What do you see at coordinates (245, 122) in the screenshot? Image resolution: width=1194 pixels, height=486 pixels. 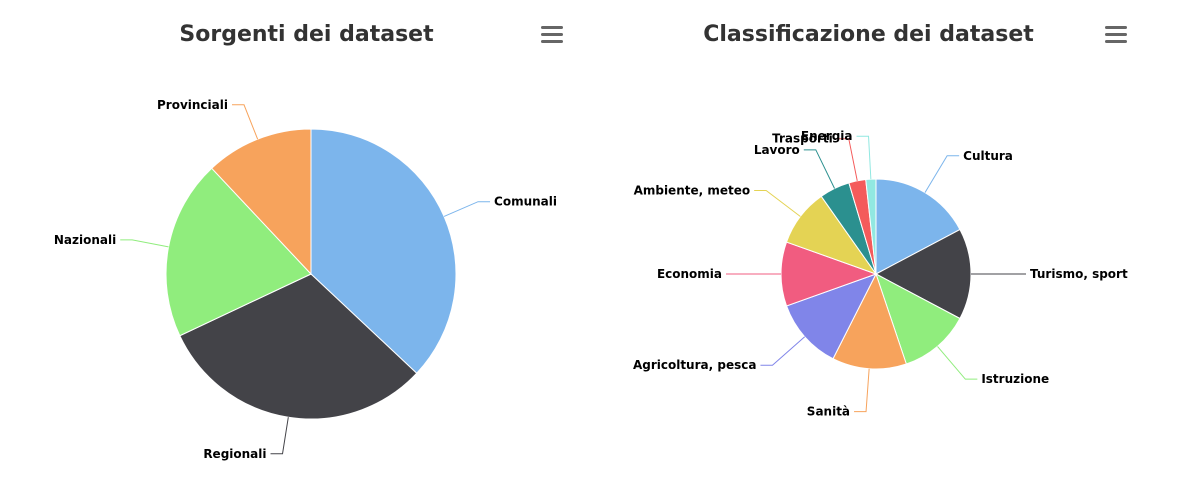 I see `connector-provinciali` at bounding box center [245, 122].